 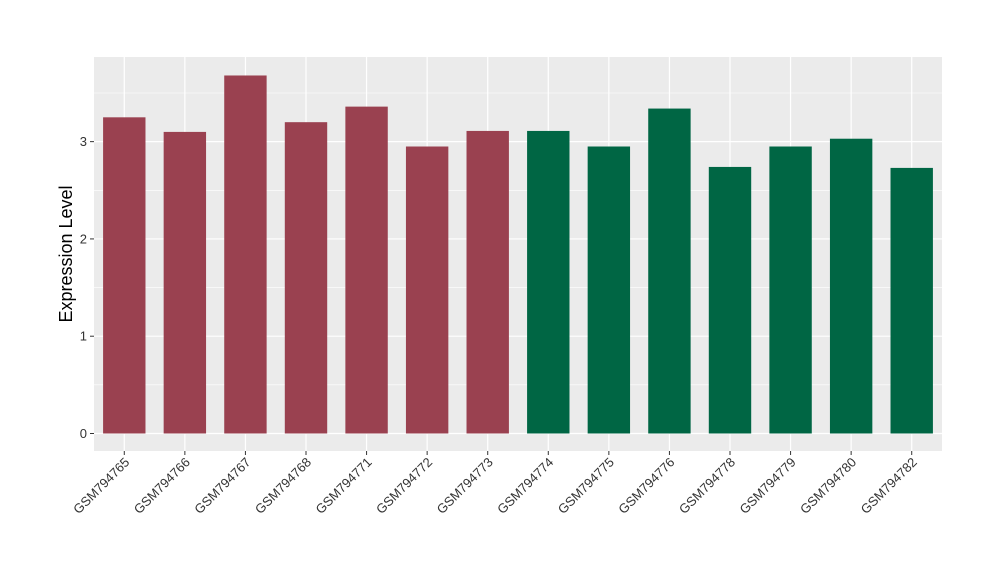 What do you see at coordinates (707, 486) in the screenshot?
I see `x-tick-label: GSM794778` at bounding box center [707, 486].